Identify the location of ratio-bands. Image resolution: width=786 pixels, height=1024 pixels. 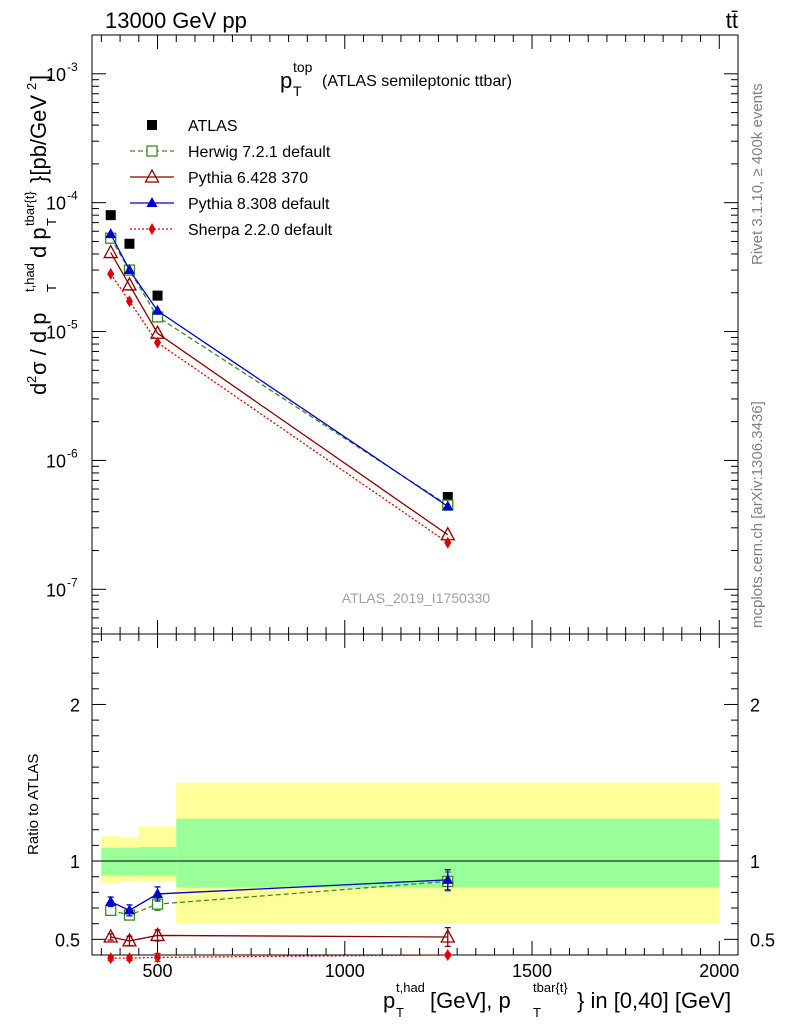
(415, 853).